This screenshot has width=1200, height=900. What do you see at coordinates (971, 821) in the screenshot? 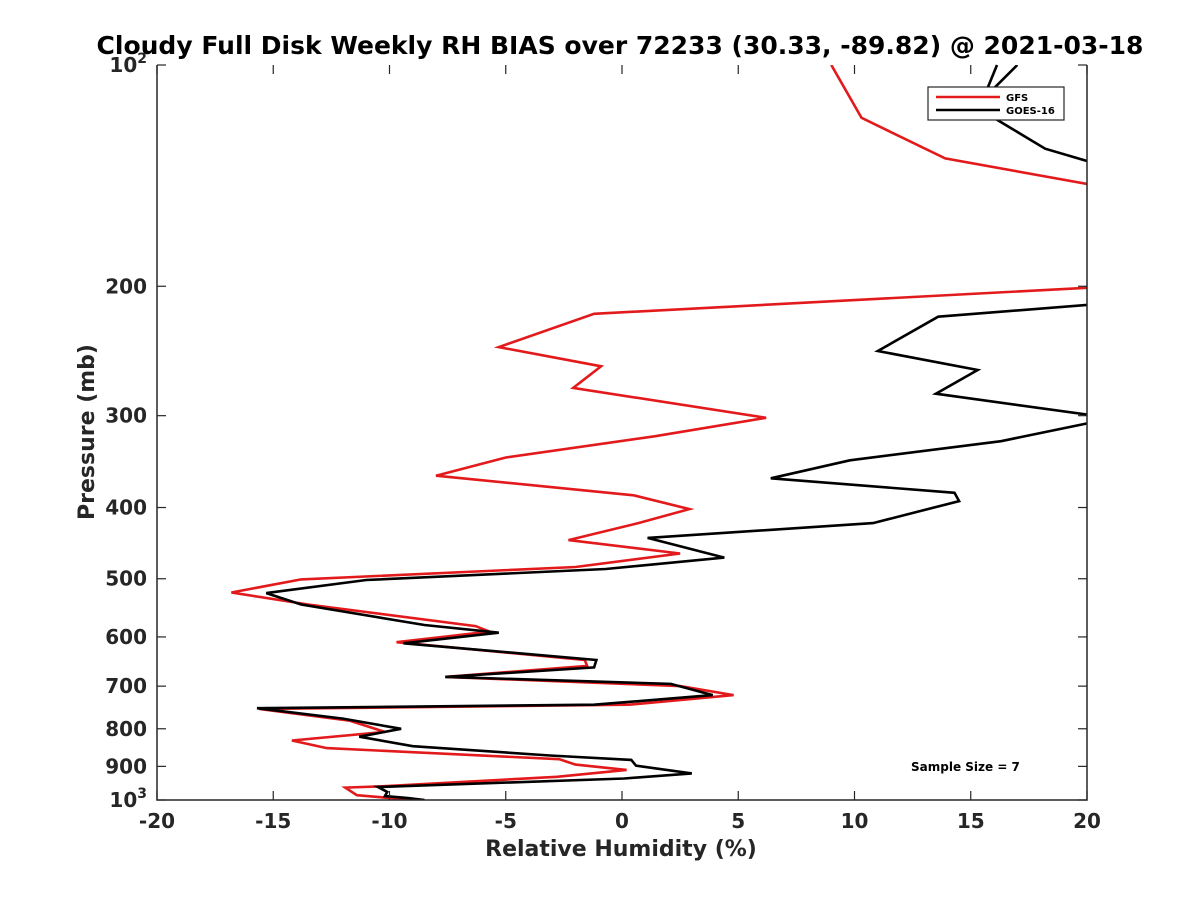
I see `x-tick-label: 15` at bounding box center [971, 821].